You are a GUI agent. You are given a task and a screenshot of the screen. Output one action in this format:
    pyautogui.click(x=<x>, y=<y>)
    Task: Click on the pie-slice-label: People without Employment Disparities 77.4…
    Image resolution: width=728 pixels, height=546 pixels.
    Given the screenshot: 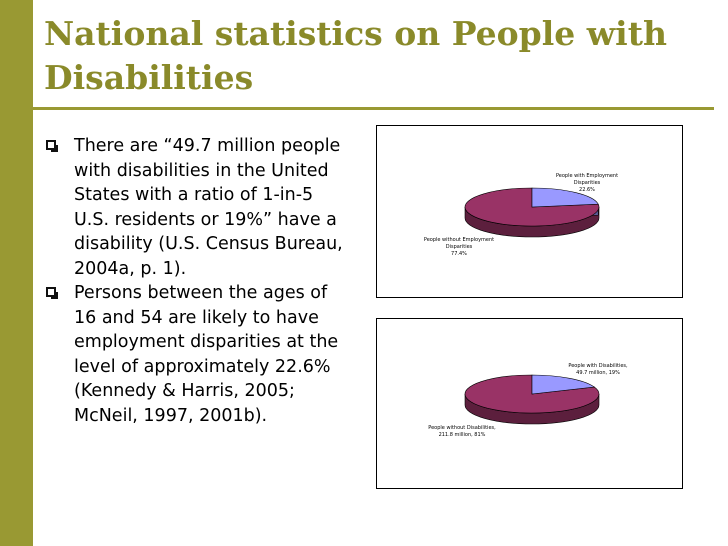 What is the action you would take?
    pyautogui.click(x=459, y=247)
    